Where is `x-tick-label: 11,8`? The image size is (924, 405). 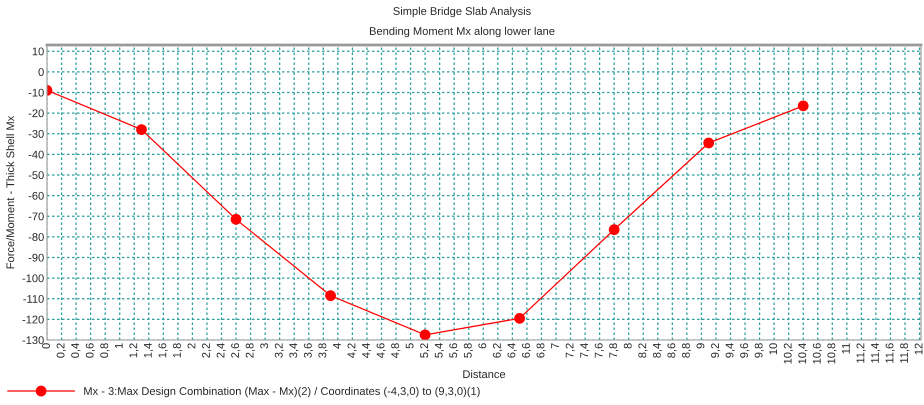 x-tick-label: 11,8 is located at coordinates (905, 353).